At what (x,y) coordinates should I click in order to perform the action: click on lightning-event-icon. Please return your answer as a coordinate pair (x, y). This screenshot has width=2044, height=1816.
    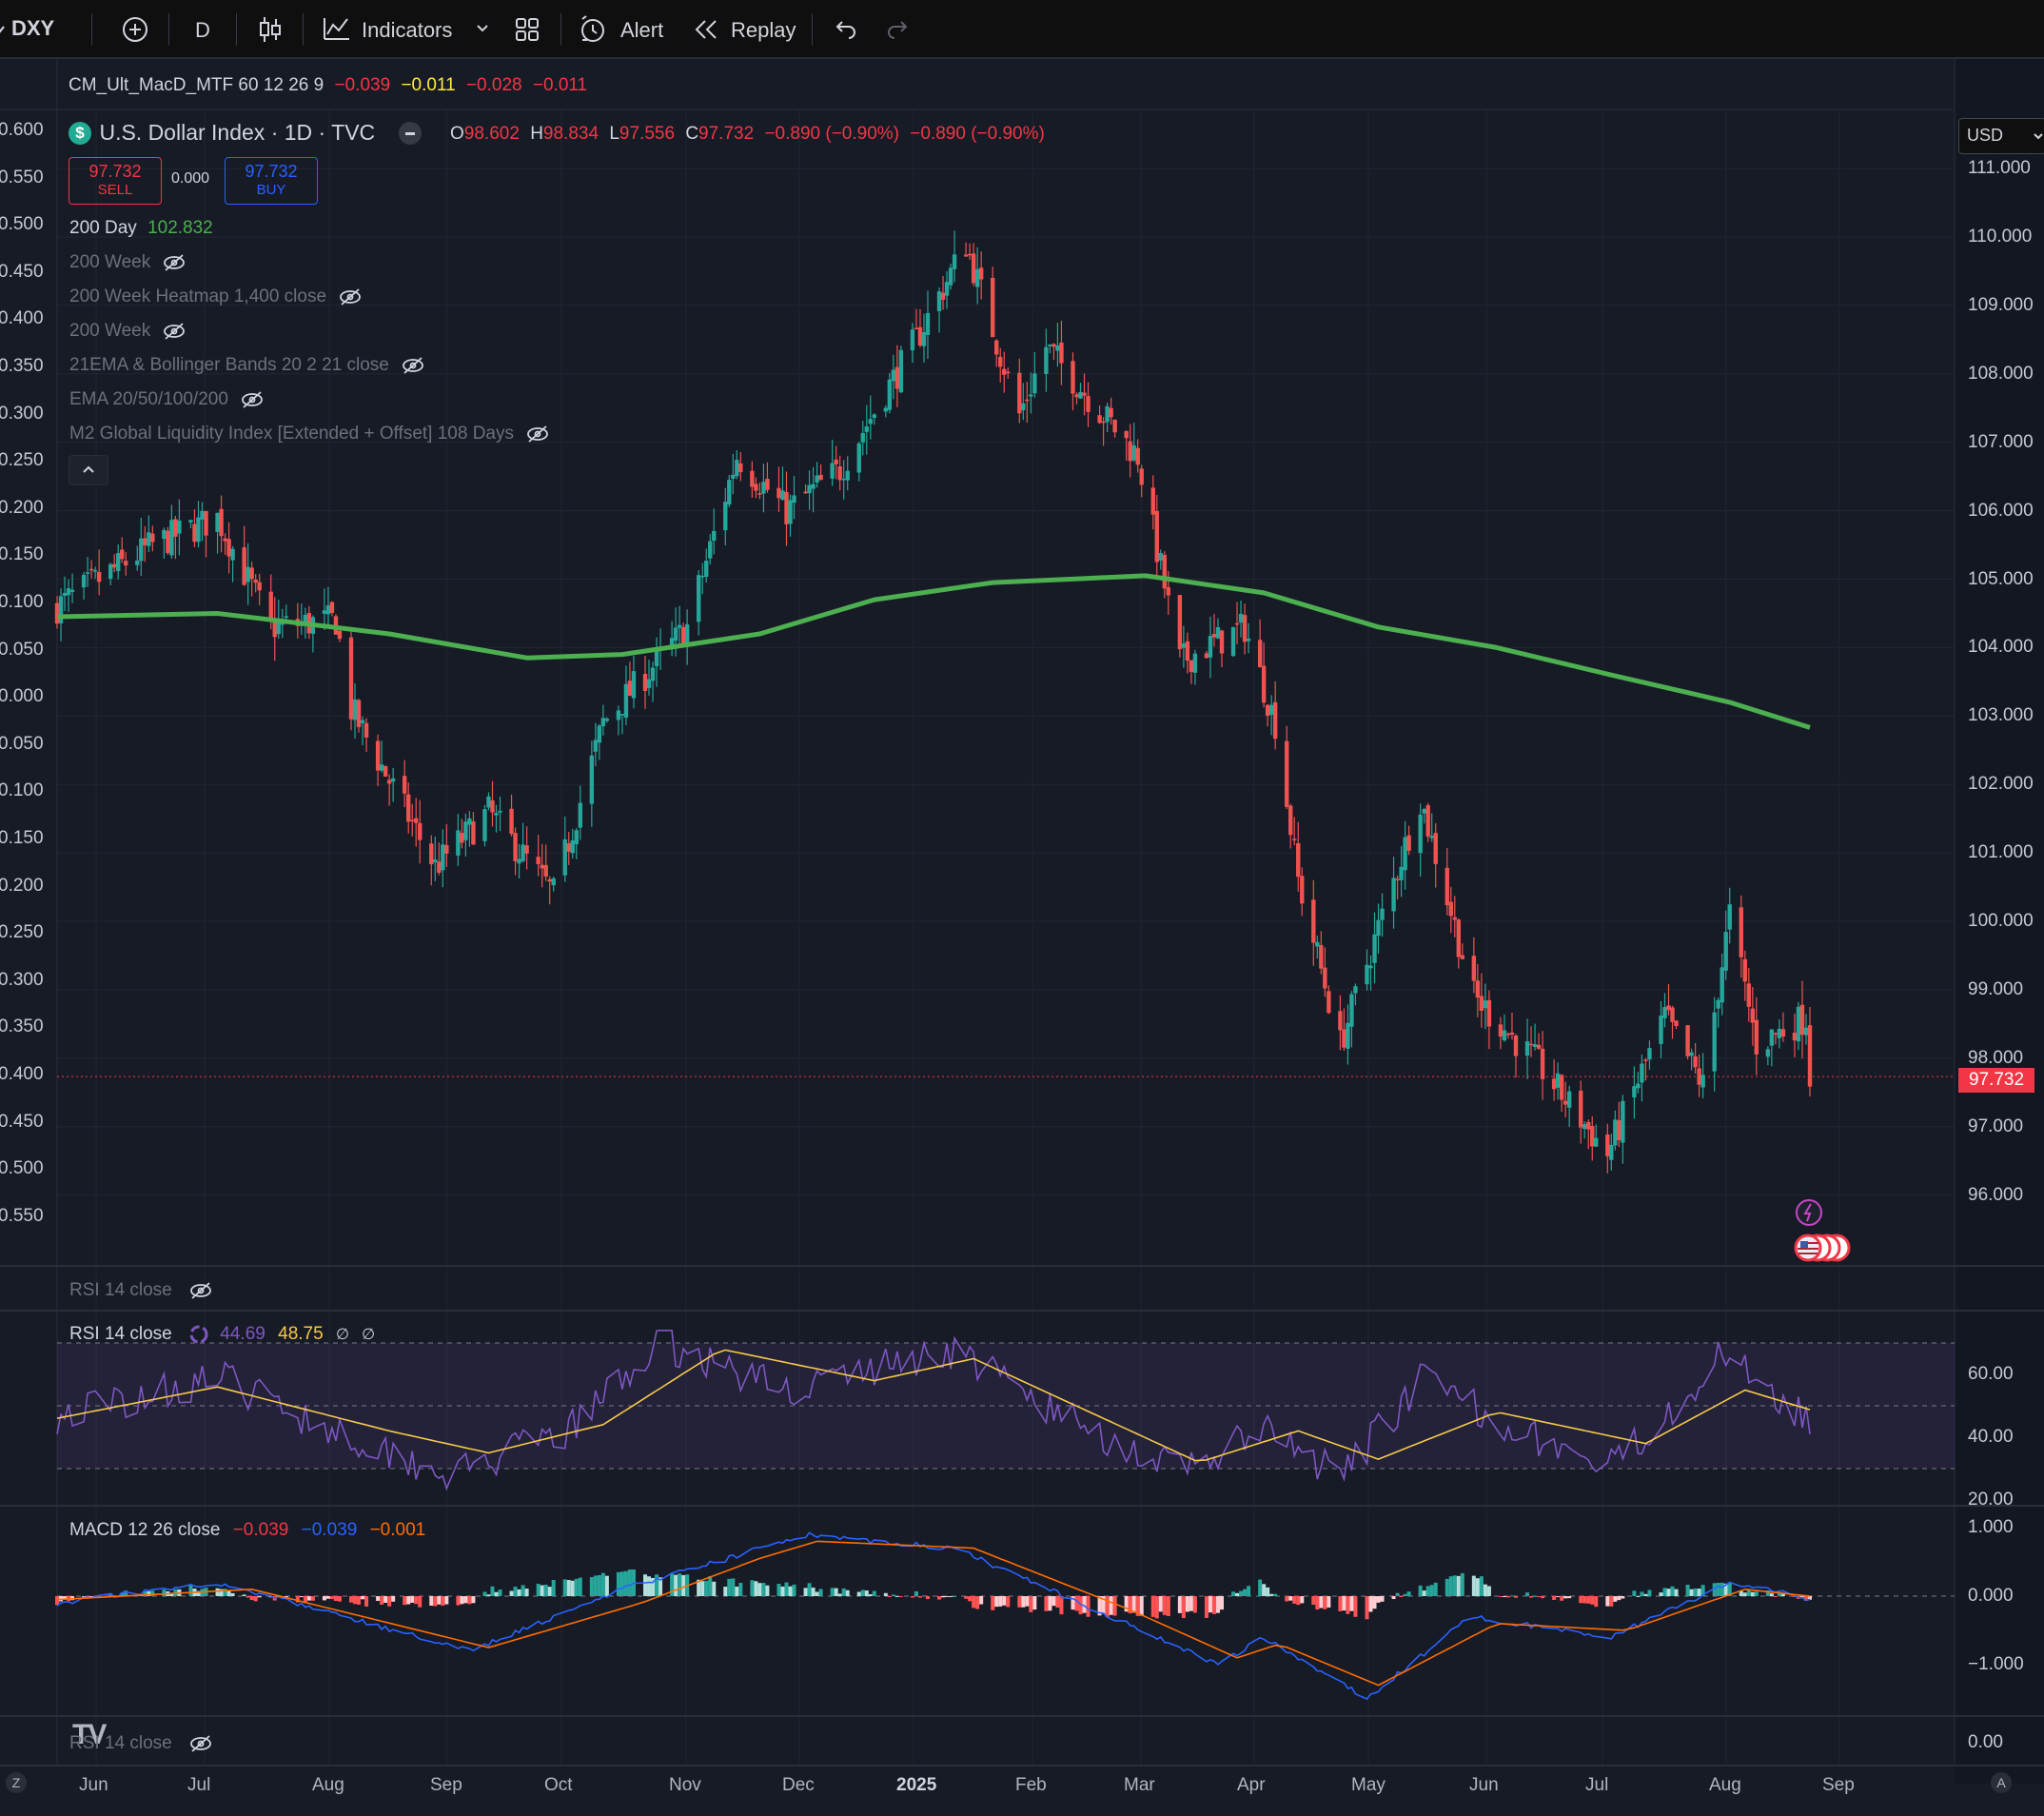
    Looking at the image, I should click on (1809, 1213).